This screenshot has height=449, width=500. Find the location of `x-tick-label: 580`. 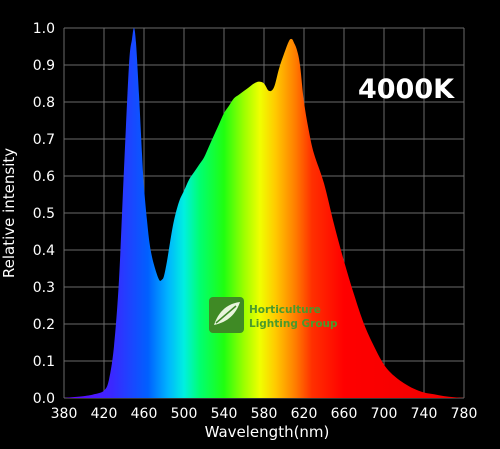

x-tick-label: 580 is located at coordinates (264, 414).